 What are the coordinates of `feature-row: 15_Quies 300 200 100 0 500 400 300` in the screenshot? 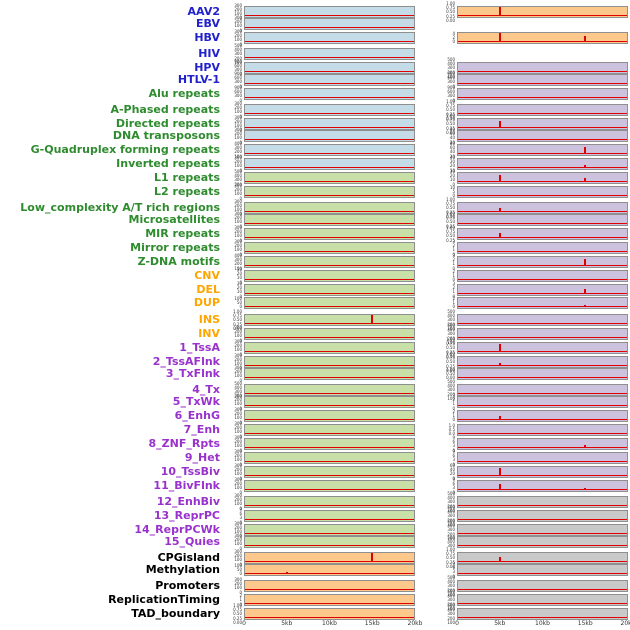 It's located at (315, 541).